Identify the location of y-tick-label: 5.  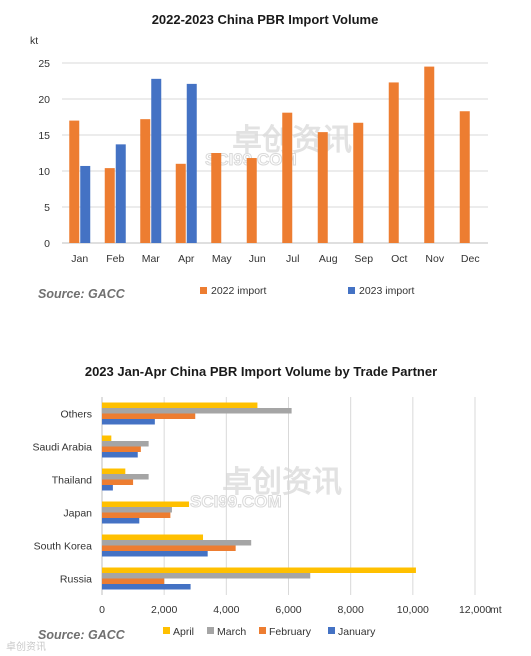
(47, 208).